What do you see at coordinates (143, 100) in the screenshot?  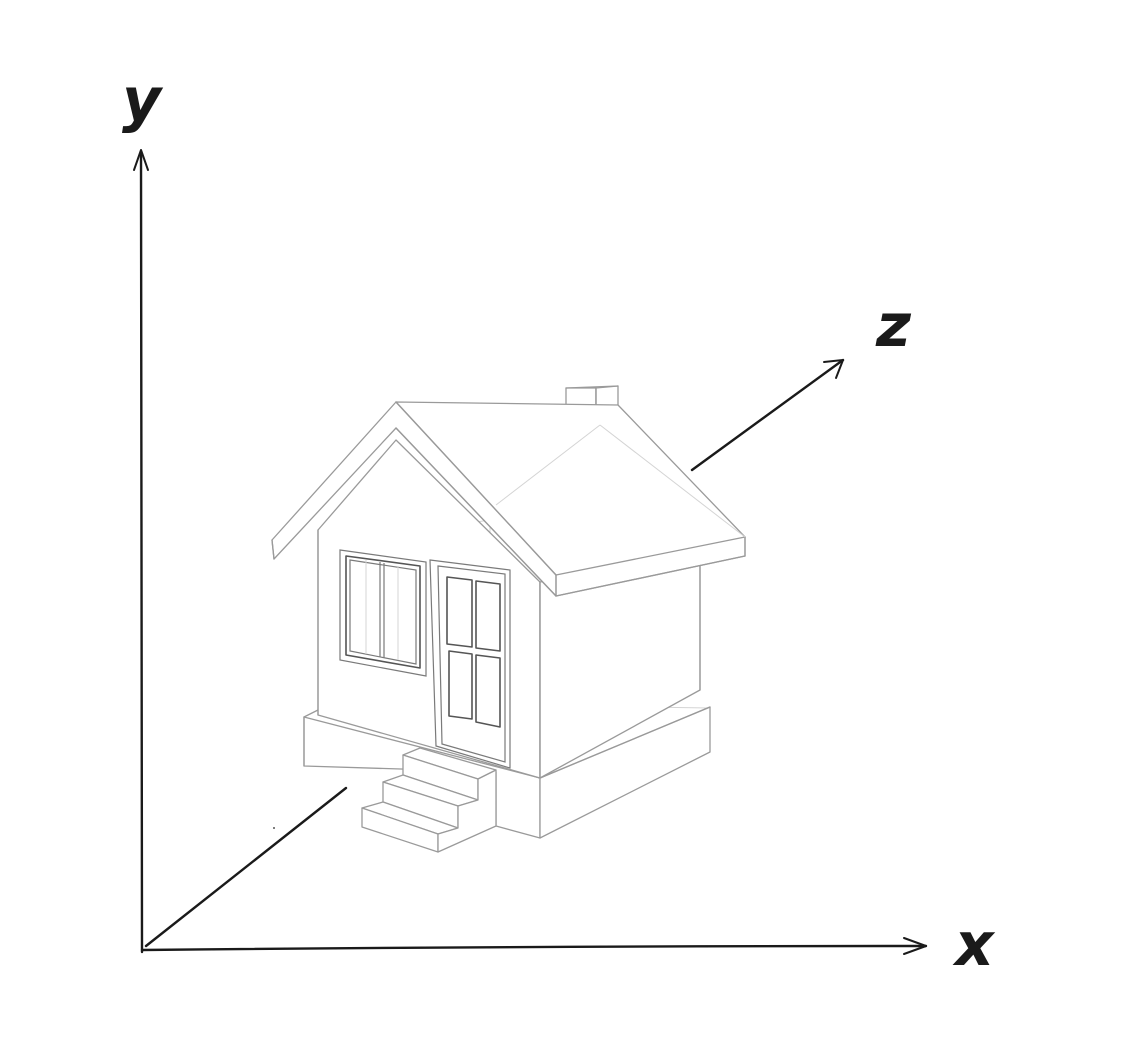 I see `y-axis-label: y` at bounding box center [143, 100].